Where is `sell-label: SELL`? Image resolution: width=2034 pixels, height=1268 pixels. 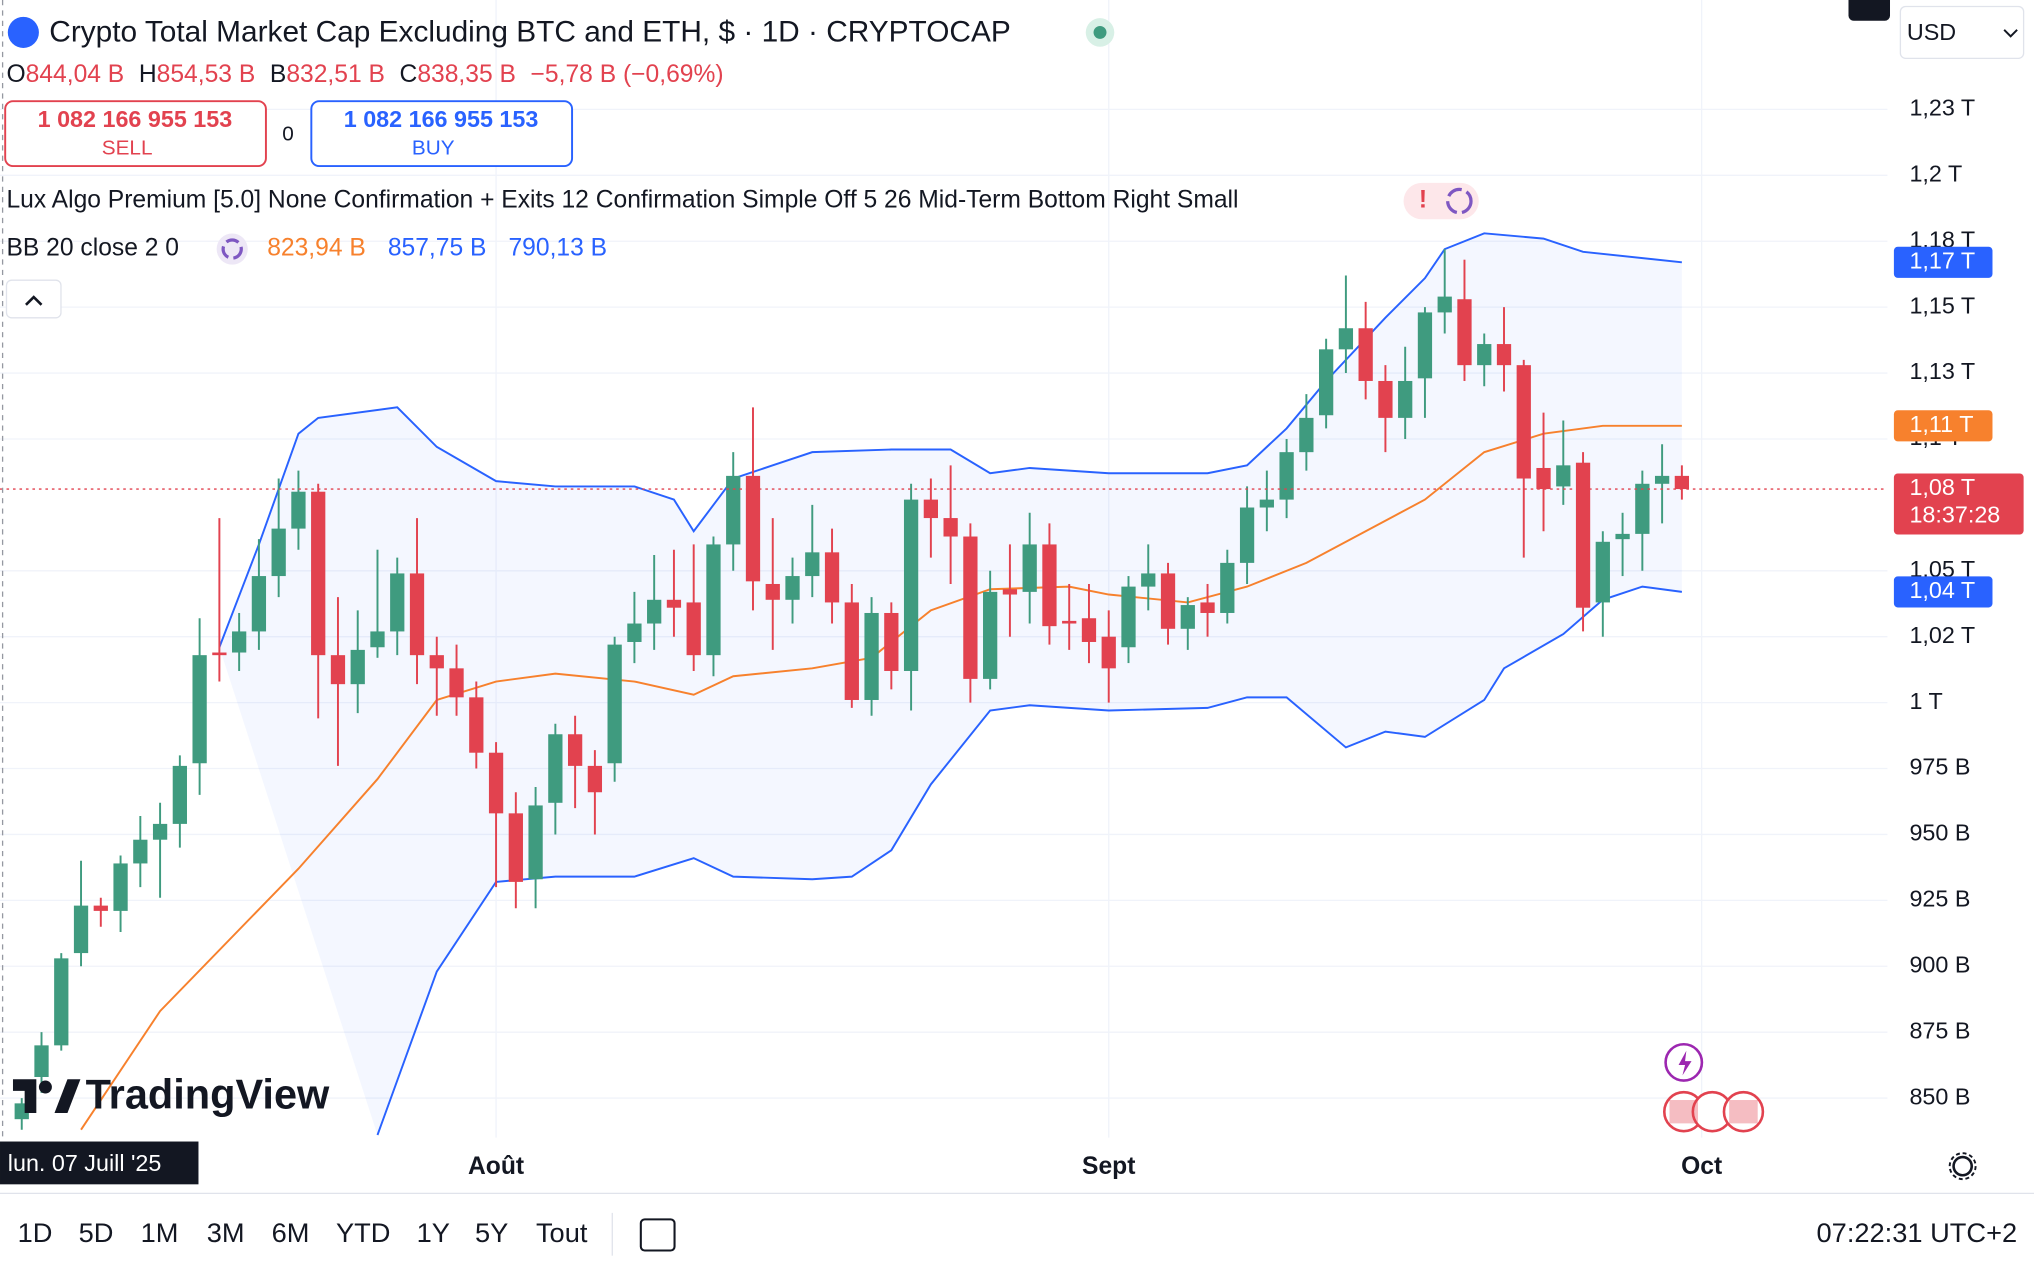 sell-label: SELL is located at coordinates (127, 148).